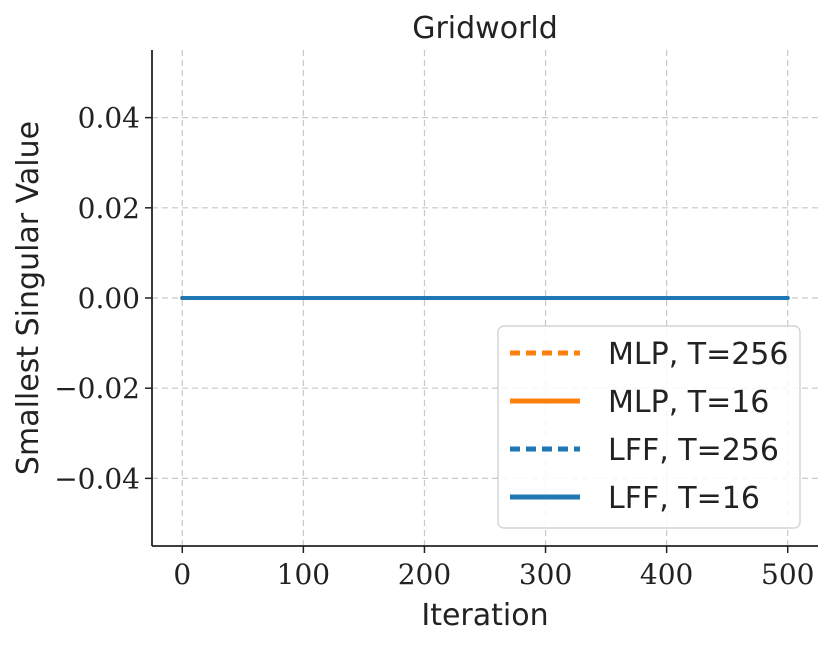  I want to click on x-tick-label: 500, so click(787, 574).